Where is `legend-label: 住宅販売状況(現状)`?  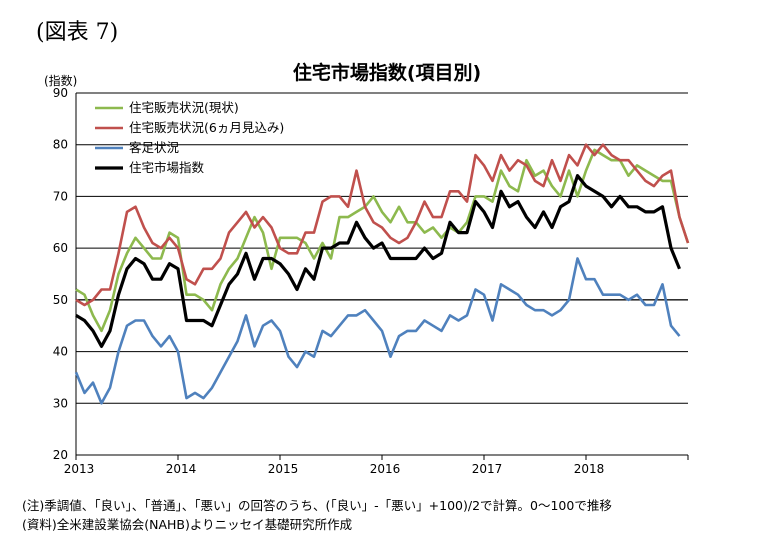
legend-label: 住宅販売状況(現状) is located at coordinates (184, 107).